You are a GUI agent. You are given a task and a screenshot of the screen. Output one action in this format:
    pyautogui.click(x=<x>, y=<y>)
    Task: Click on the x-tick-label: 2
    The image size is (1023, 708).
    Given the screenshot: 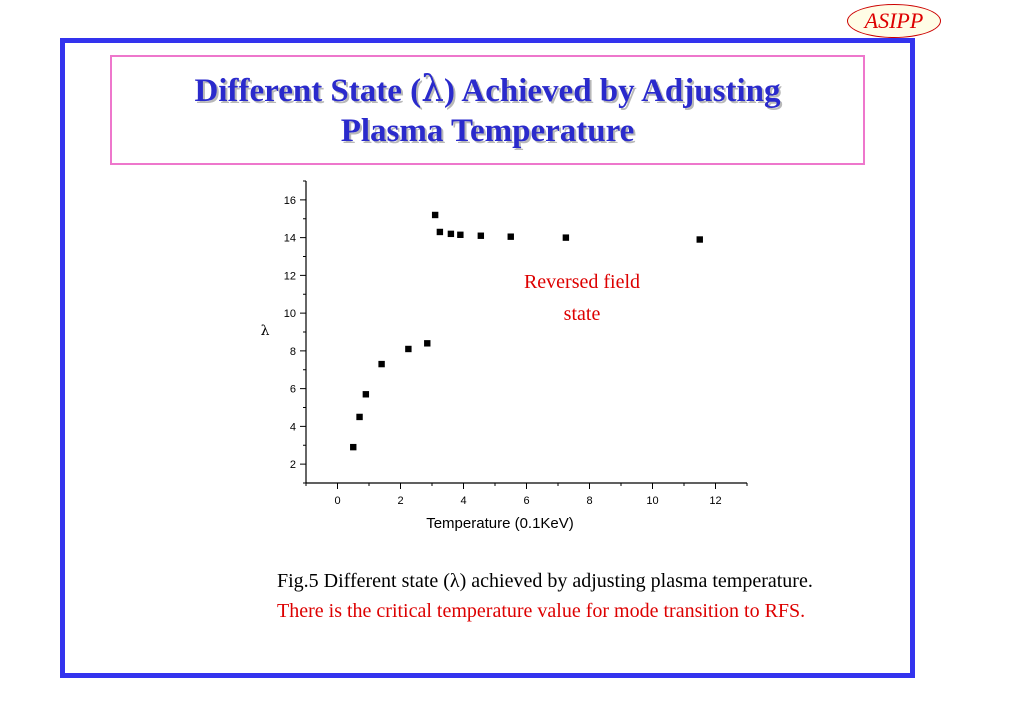 What is the action you would take?
    pyautogui.click(x=400, y=501)
    